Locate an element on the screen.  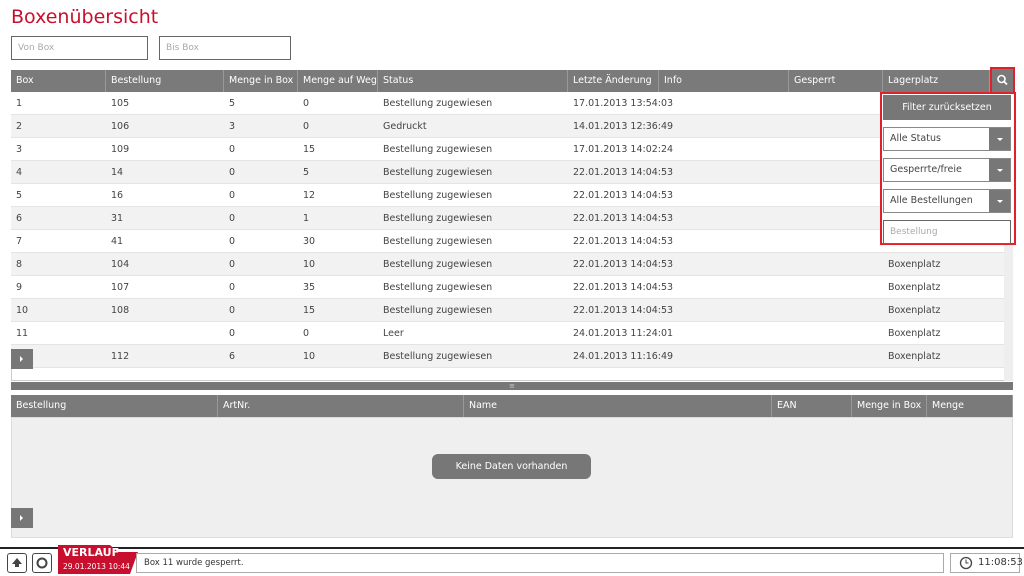
table-cell: 14 is located at coordinates (117, 172).